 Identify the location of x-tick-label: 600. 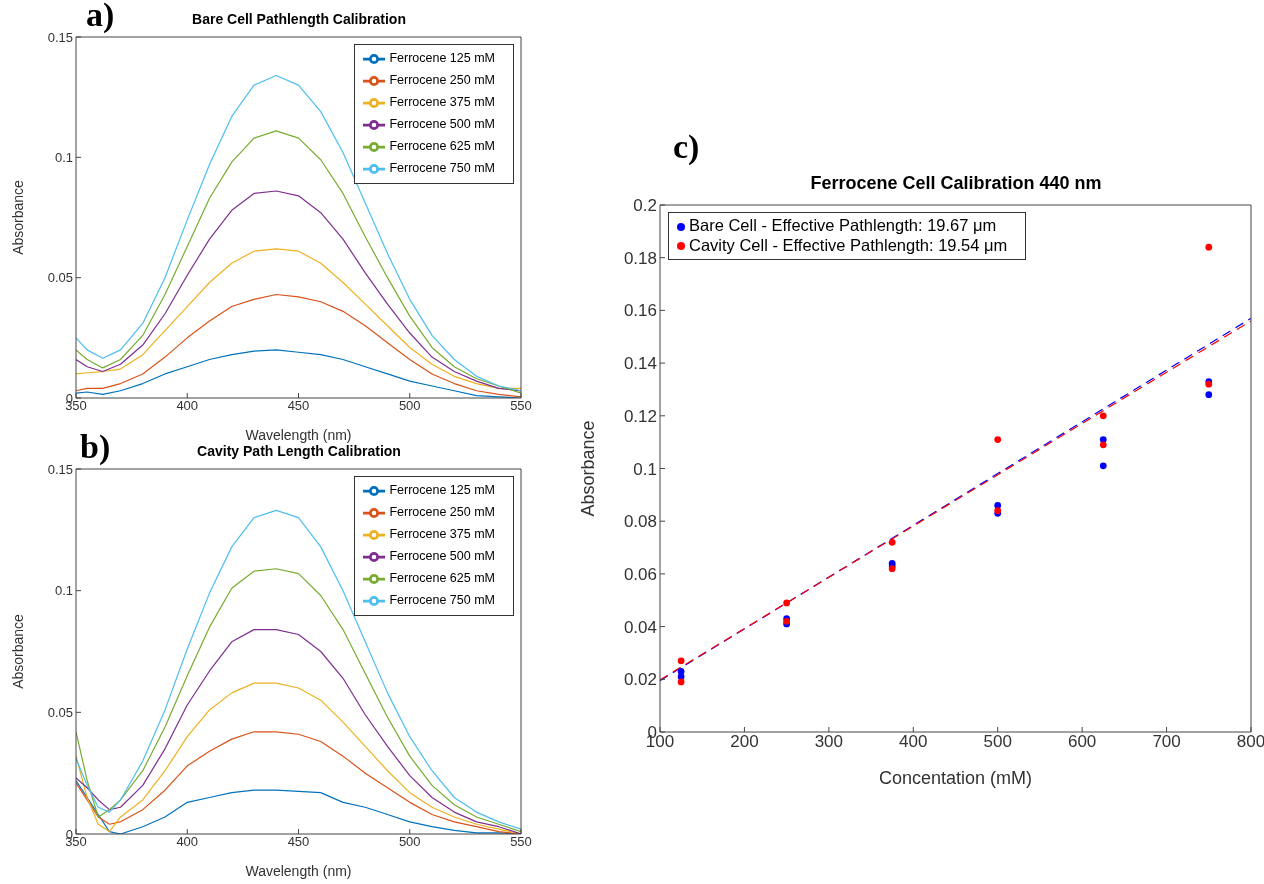
(1082, 742).